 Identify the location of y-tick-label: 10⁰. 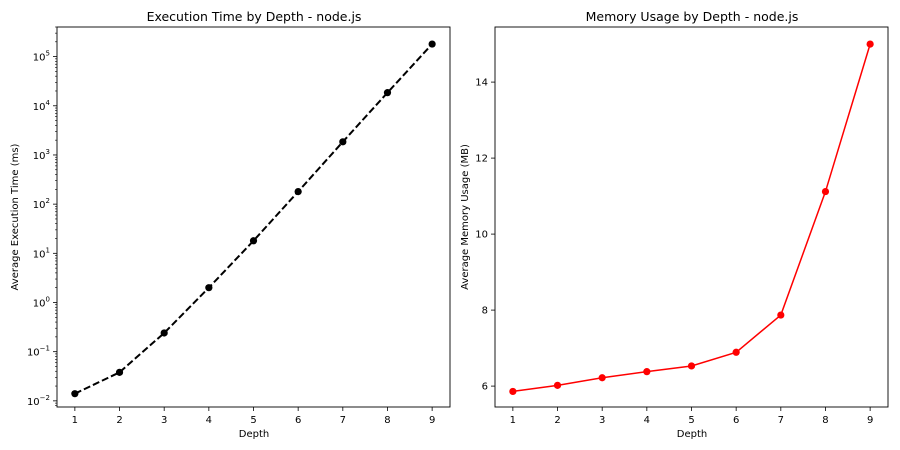
(41, 302).